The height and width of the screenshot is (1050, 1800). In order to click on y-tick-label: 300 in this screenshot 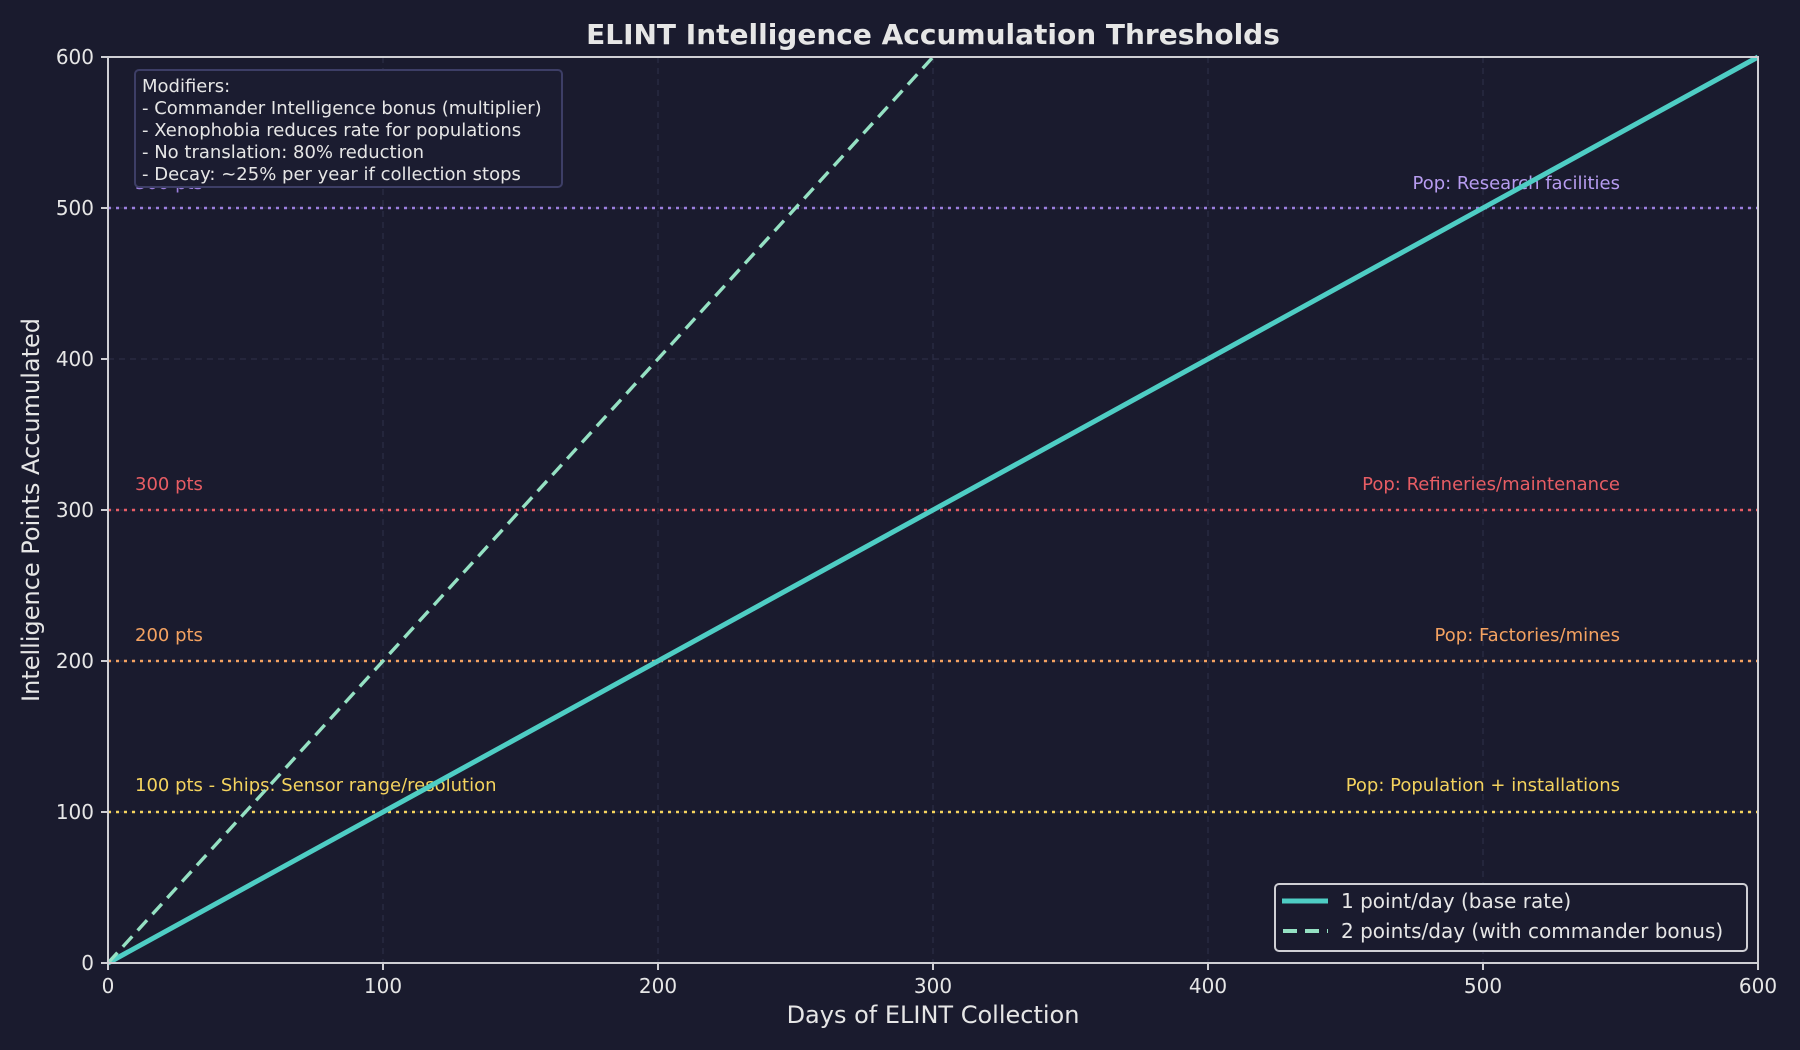, I will do `click(75, 510)`.